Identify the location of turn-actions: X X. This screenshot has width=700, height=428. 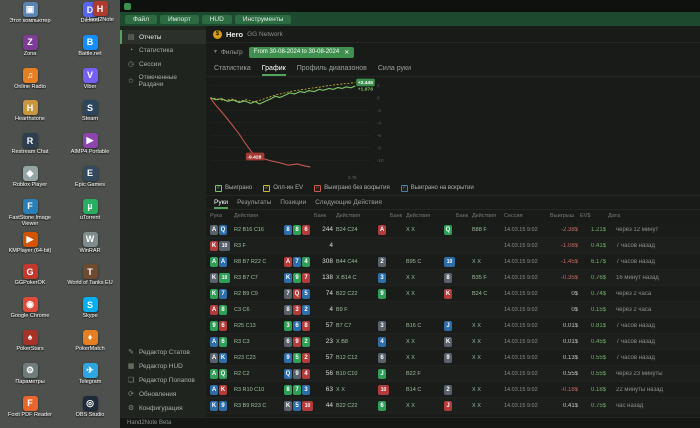
(410, 293).